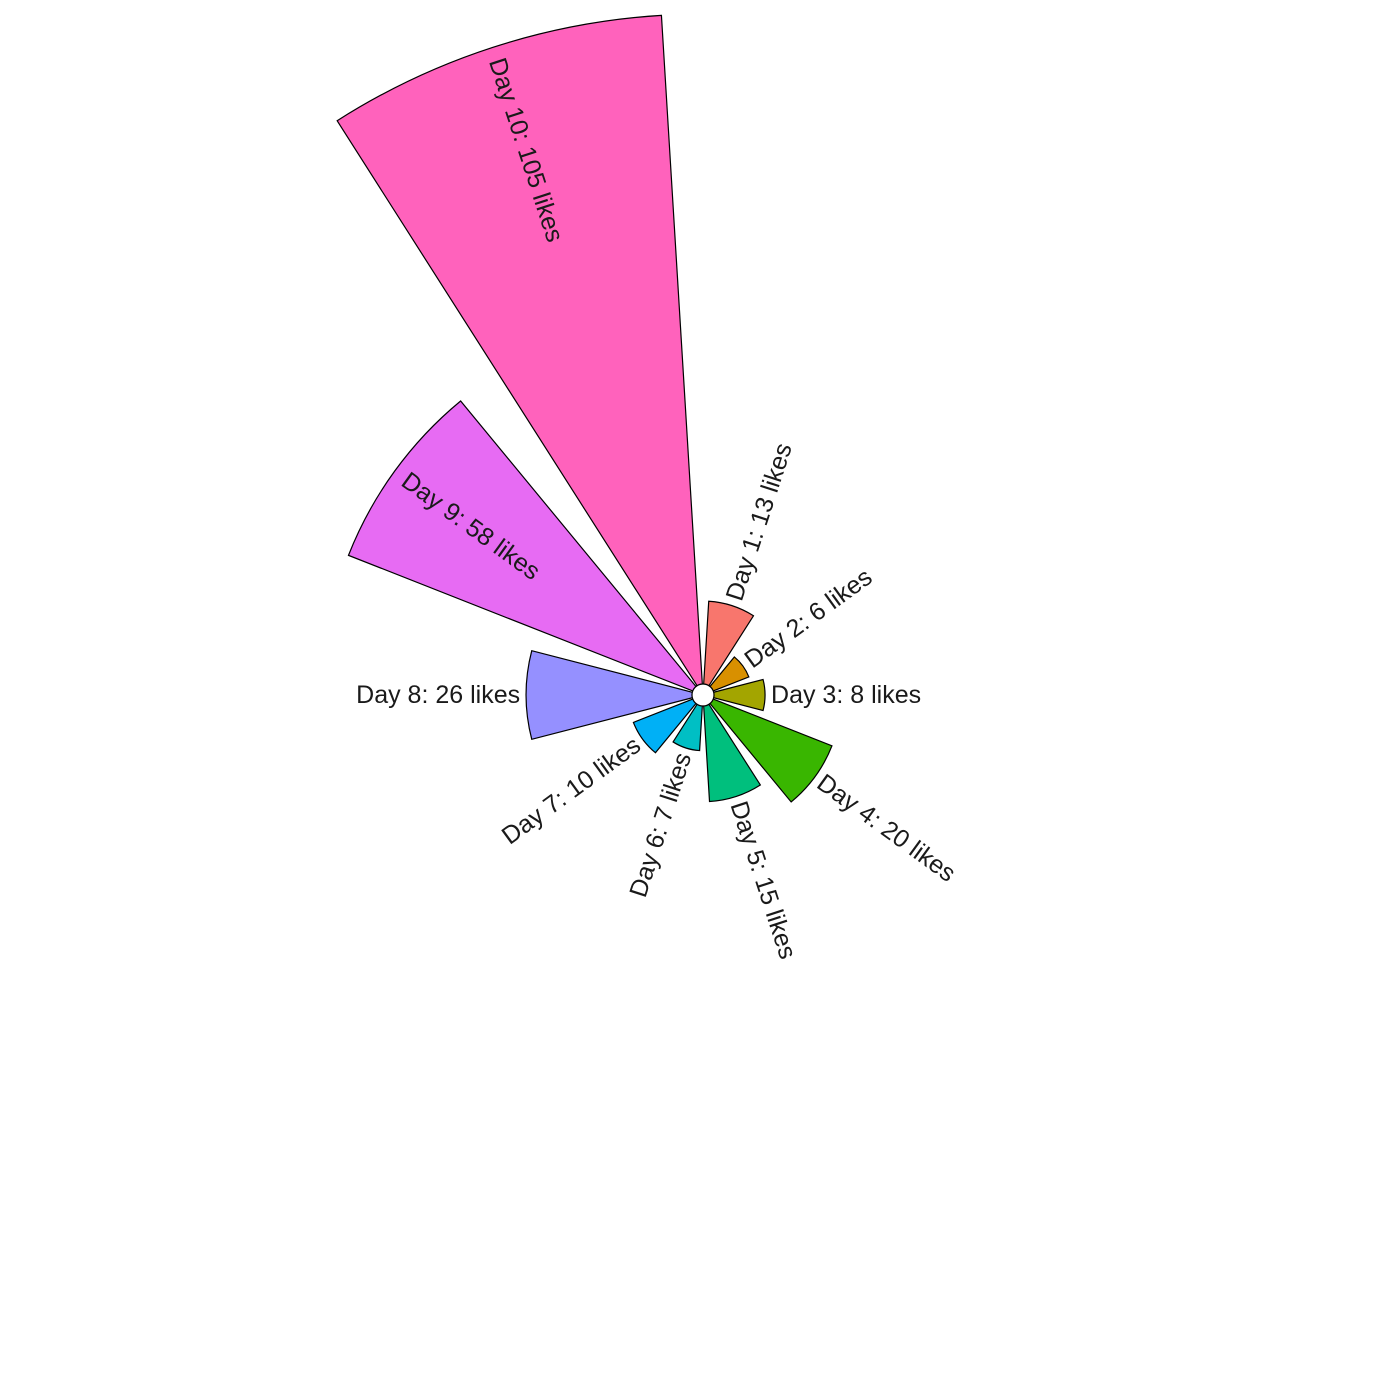  I want to click on label-day-7: Day 7: 10 likes, so click(571, 790).